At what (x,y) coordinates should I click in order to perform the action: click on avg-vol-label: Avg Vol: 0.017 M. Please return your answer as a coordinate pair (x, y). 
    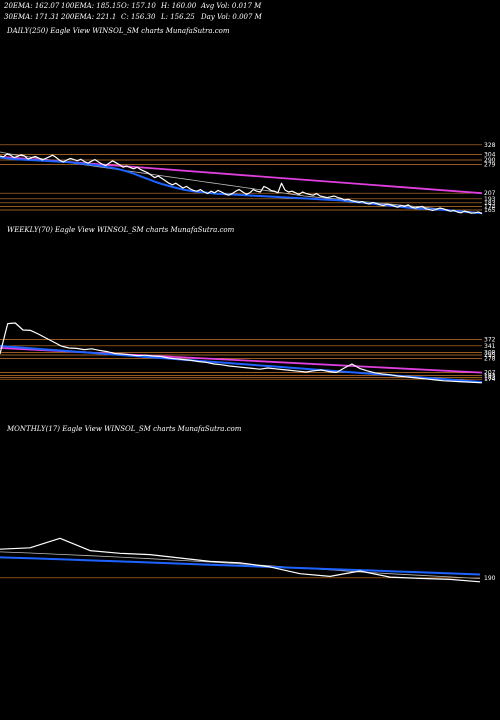
    Looking at the image, I should click on (231, 6).